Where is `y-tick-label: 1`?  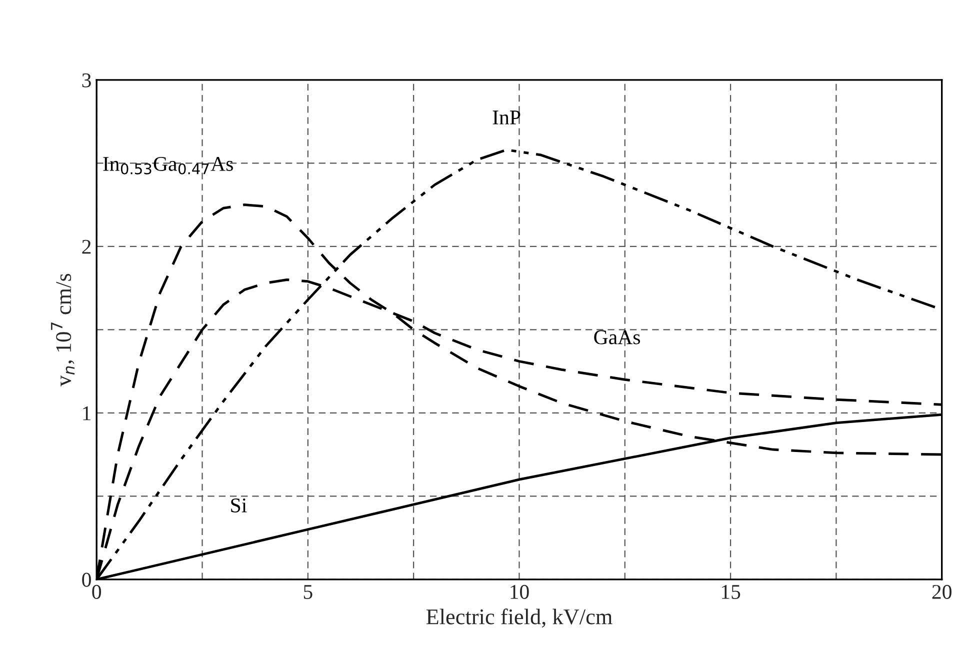 y-tick-label: 1 is located at coordinates (86, 413).